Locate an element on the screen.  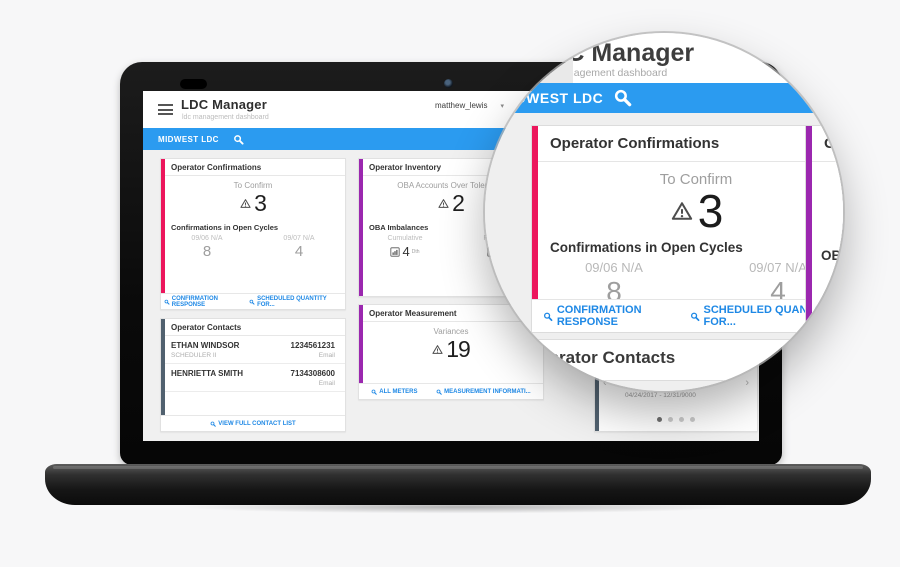
card-footer: VIEW FULL CONTACT LIST is located at coordinates (253, 423).